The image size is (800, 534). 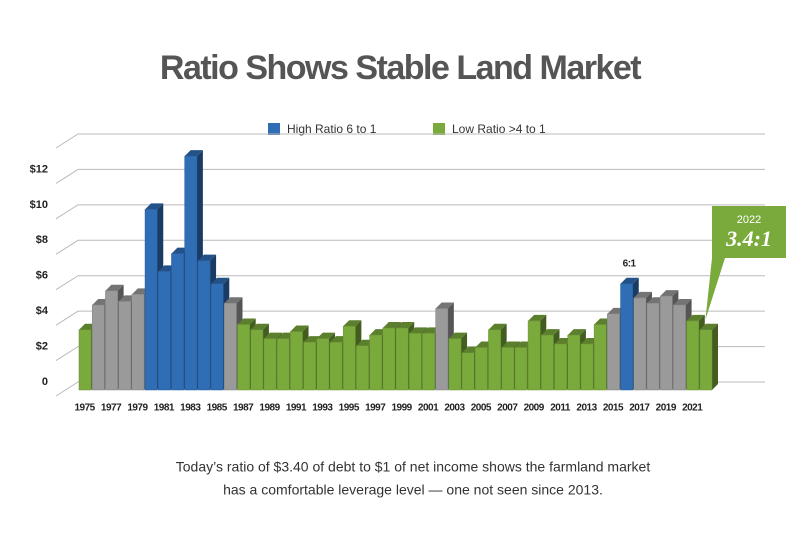 What do you see at coordinates (42, 311) in the screenshot?
I see `y-tick-label: $4` at bounding box center [42, 311].